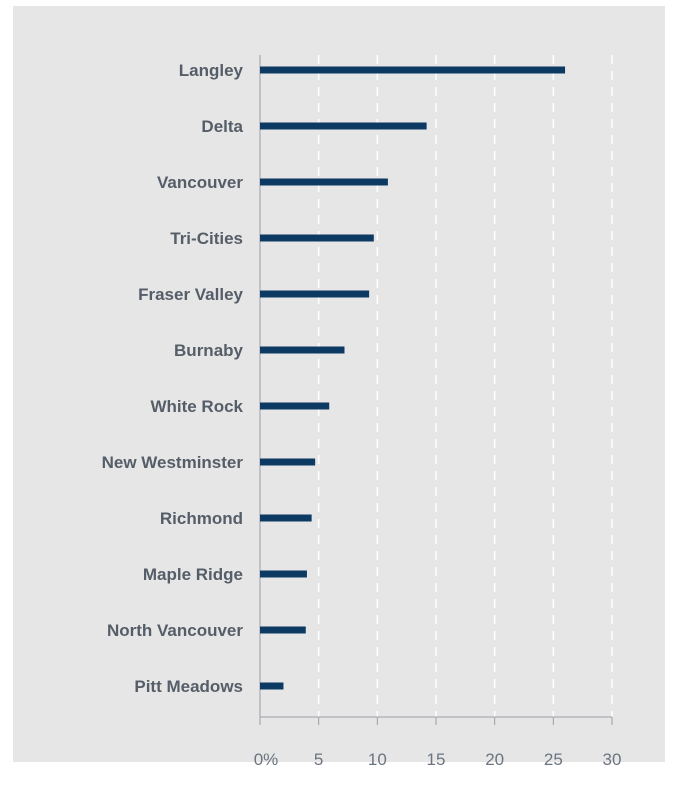 The image size is (675, 790). Describe the element at coordinates (211, 70) in the screenshot. I see `category-label: Langley` at that location.